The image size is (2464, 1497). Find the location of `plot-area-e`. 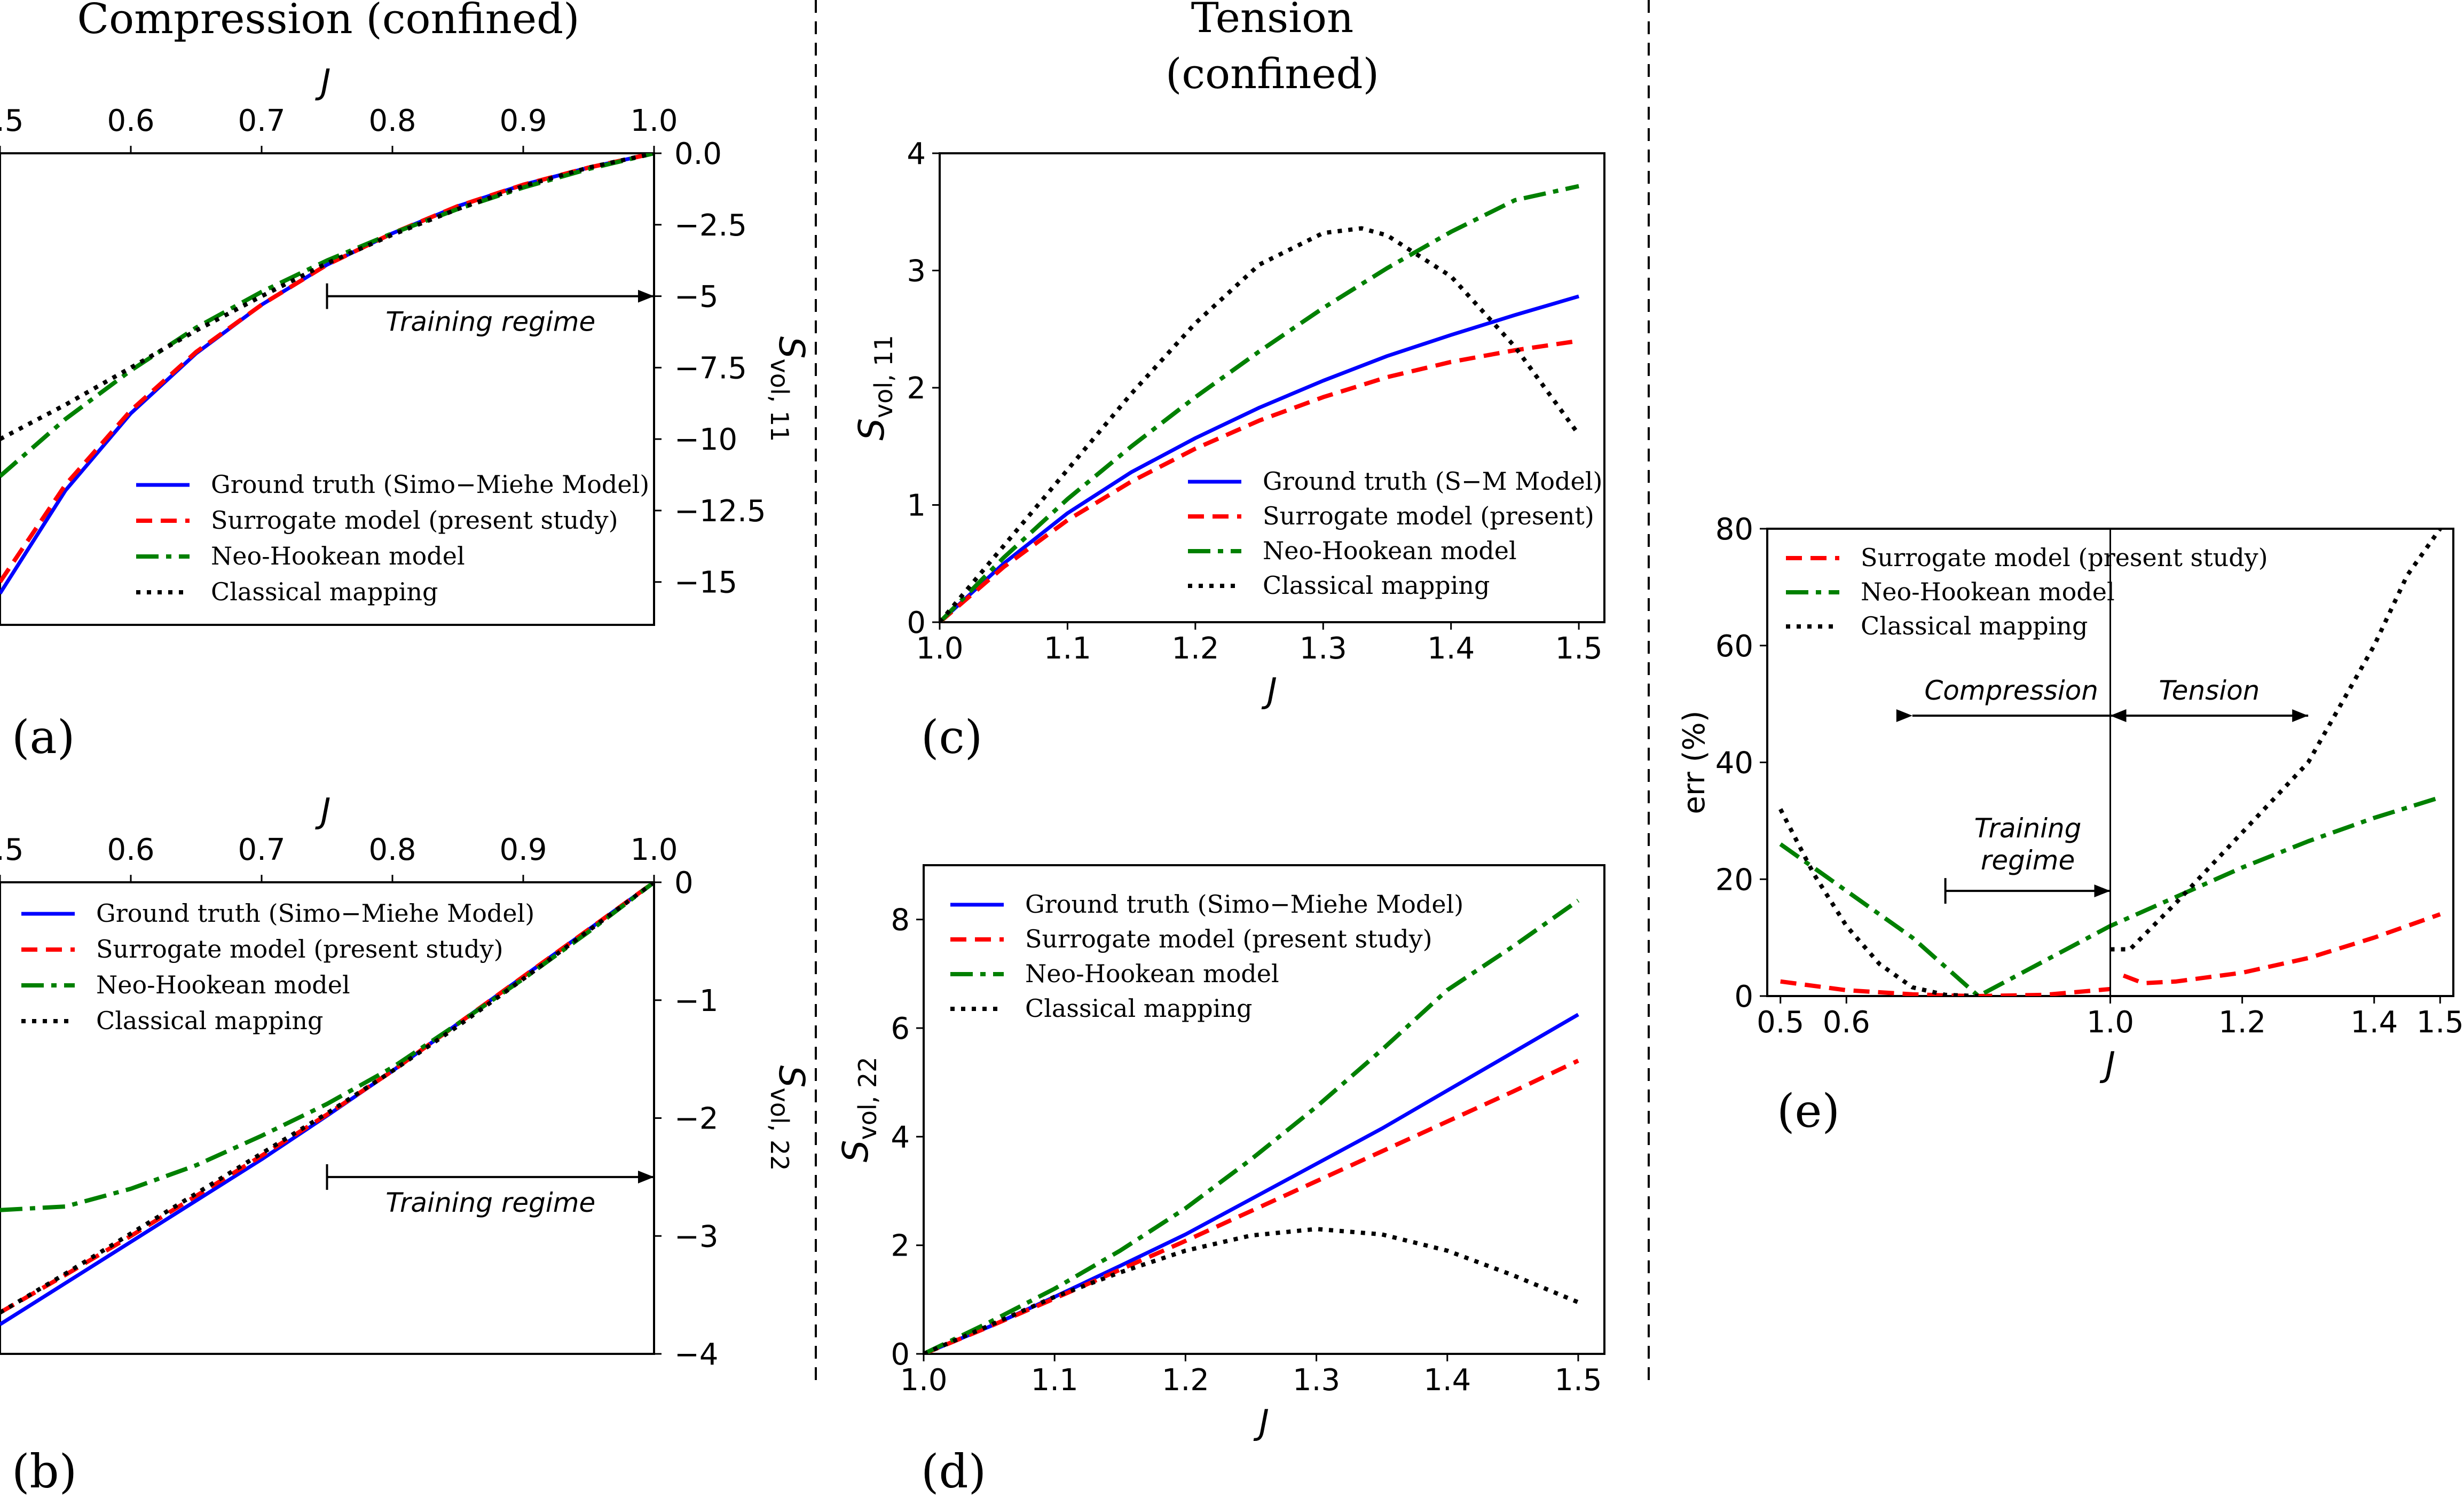

plot-area-e is located at coordinates (2110, 762).